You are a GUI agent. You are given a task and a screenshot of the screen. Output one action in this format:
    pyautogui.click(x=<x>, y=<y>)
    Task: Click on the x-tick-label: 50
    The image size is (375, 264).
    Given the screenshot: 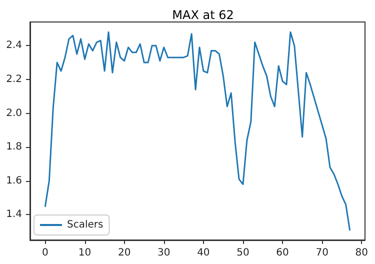 What is the action you would take?
    pyautogui.click(x=243, y=253)
    